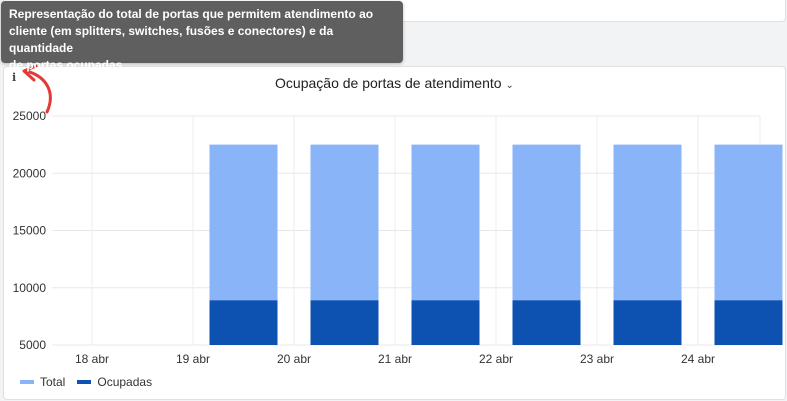 This screenshot has height=401, width=787. What do you see at coordinates (84, 382) in the screenshot?
I see `legend-swatch-ocupadas` at bounding box center [84, 382].